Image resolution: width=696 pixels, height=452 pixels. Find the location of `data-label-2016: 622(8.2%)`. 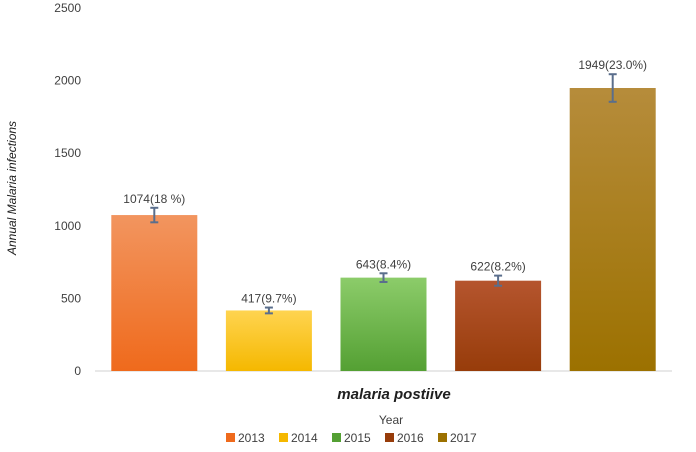

data-label-2016: 622(8.2%) is located at coordinates (497, 267).